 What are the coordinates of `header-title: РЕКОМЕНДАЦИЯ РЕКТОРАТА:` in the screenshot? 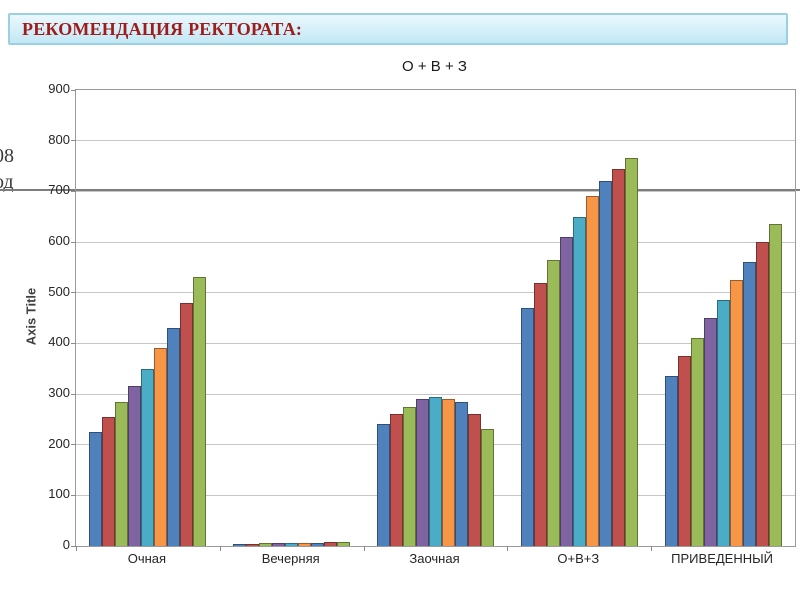 It's located at (162, 28).